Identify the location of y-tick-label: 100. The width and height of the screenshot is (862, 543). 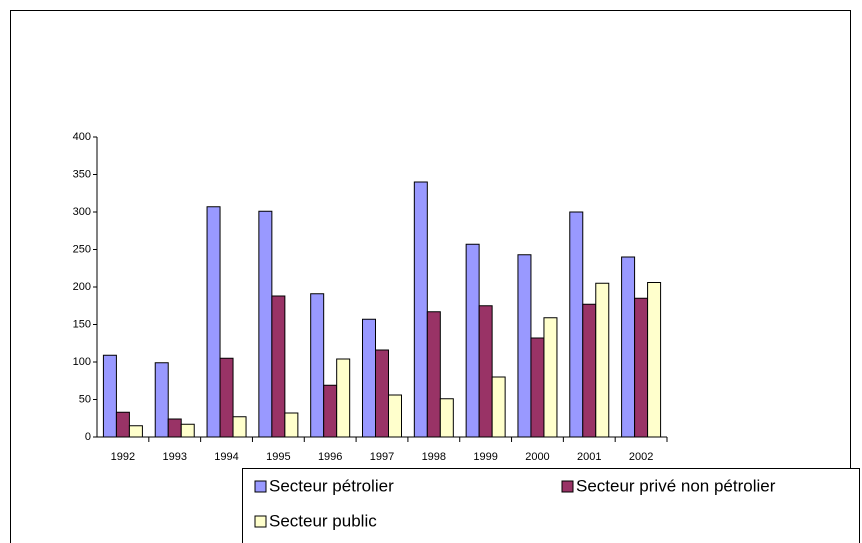
(82, 362).